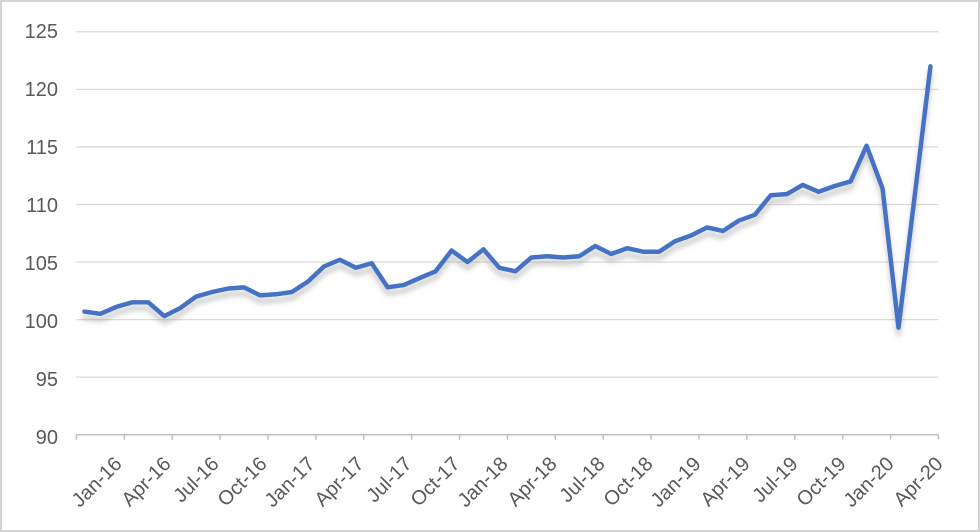 Image resolution: width=980 pixels, height=532 pixels. What do you see at coordinates (46, 438) in the screenshot?
I see `y-axis-tick-label: 90` at bounding box center [46, 438].